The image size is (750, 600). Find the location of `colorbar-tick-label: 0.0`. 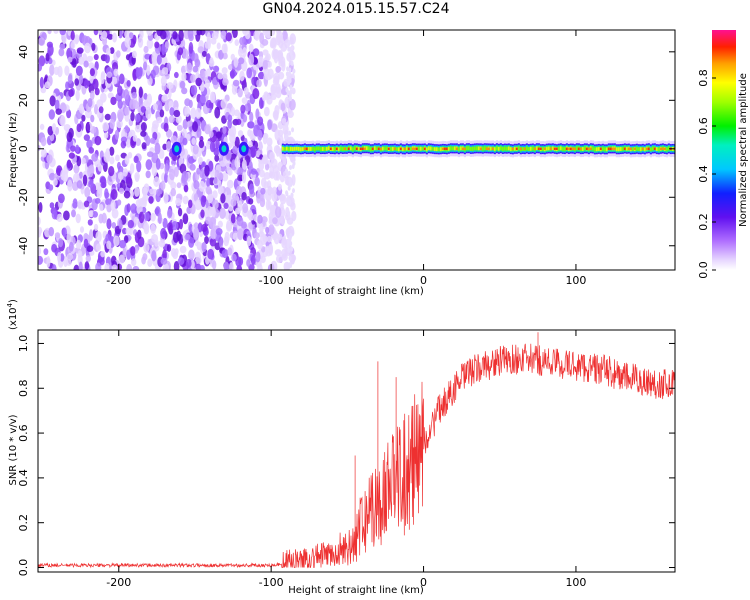

colorbar-tick-label: 0.0 is located at coordinates (703, 270).